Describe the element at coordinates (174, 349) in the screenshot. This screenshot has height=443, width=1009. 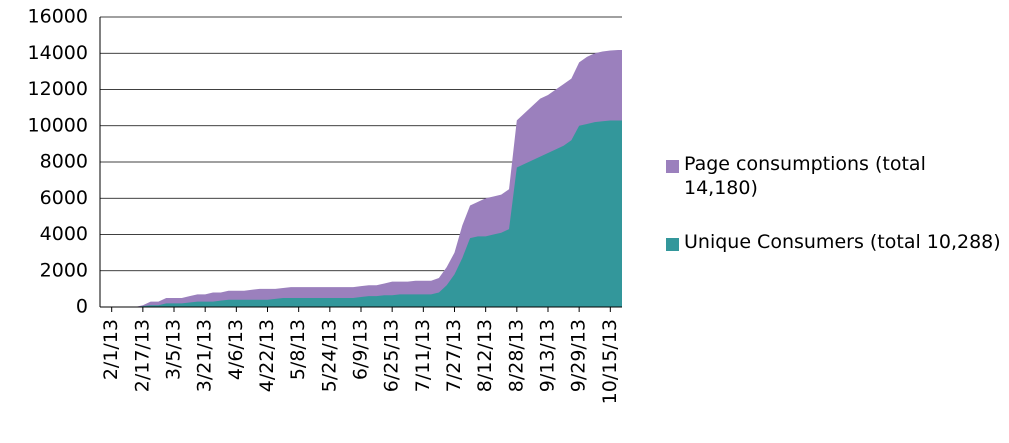
I see `x-tick-label: 3/5/13` at that location.